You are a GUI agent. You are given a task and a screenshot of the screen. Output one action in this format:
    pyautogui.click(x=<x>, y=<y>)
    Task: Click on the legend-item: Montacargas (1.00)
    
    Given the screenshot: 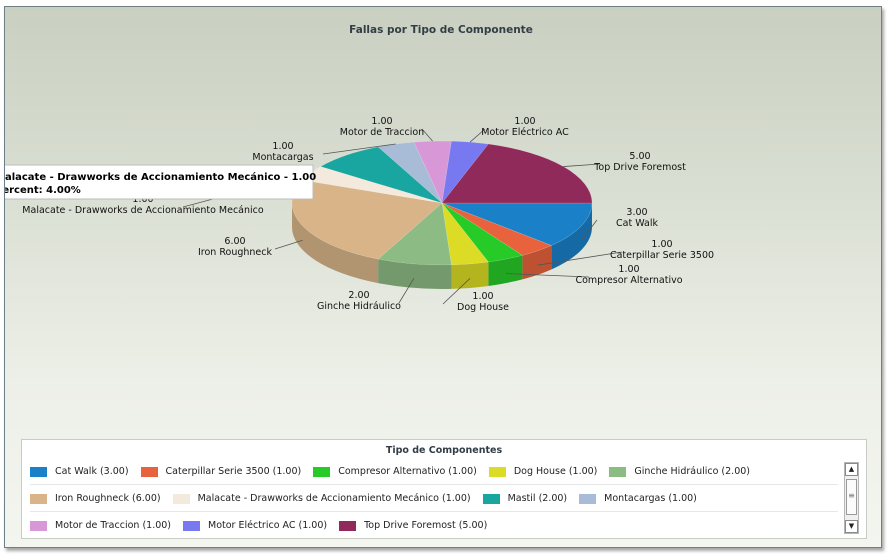 What is the action you would take?
    pyautogui.click(x=638, y=498)
    